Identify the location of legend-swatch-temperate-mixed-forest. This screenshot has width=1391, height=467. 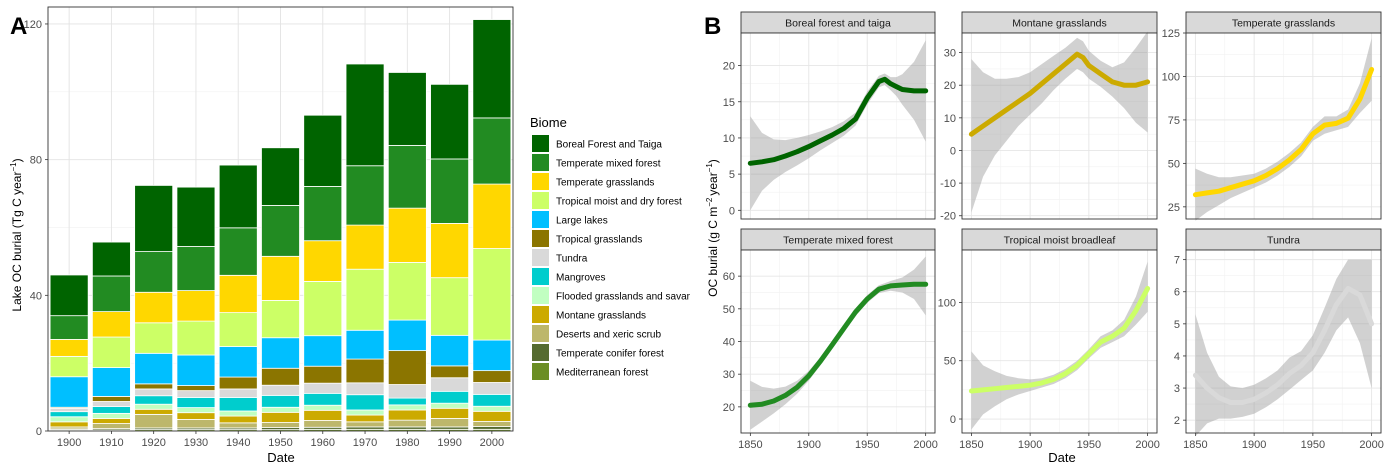
(540, 162).